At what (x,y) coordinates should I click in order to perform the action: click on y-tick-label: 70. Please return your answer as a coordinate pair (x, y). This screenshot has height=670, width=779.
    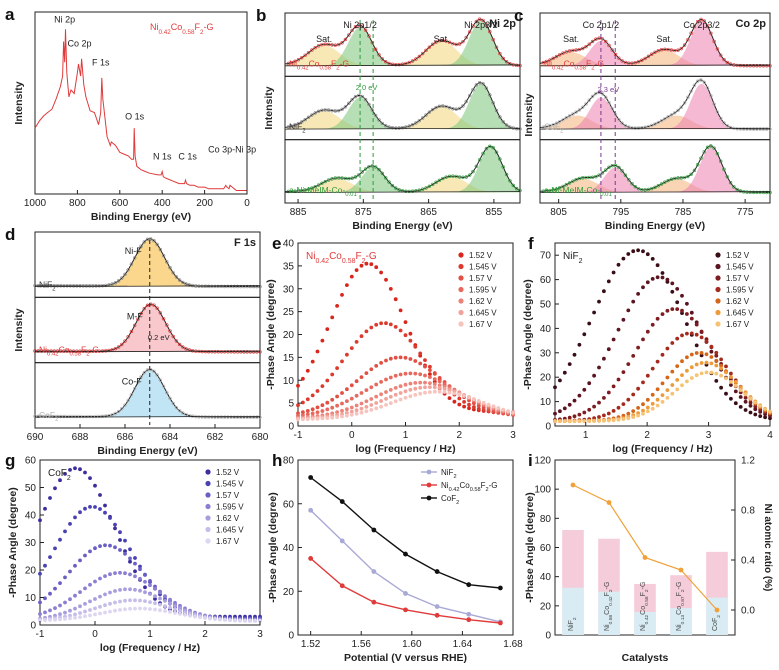
    Looking at the image, I should click on (546, 256).